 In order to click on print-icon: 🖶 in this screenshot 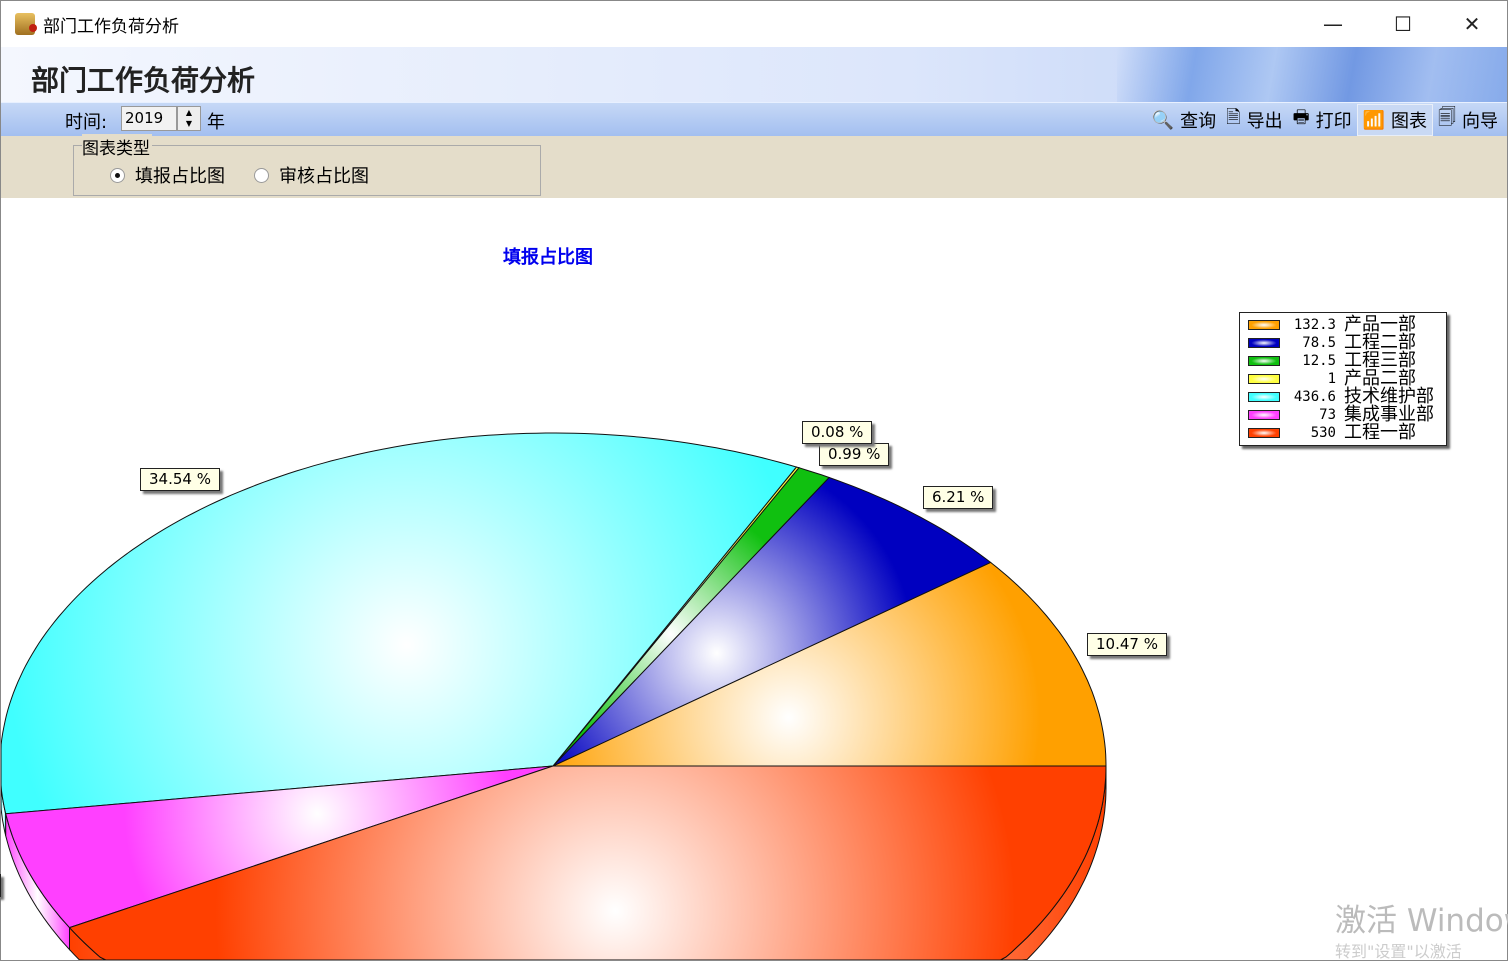, I will do `click(1301, 117)`.